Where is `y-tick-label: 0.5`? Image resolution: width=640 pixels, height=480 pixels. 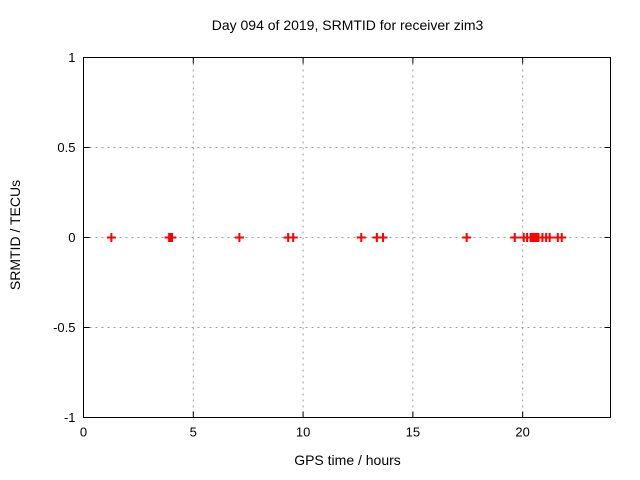 y-tick-label: 0.5 is located at coordinates (66, 147).